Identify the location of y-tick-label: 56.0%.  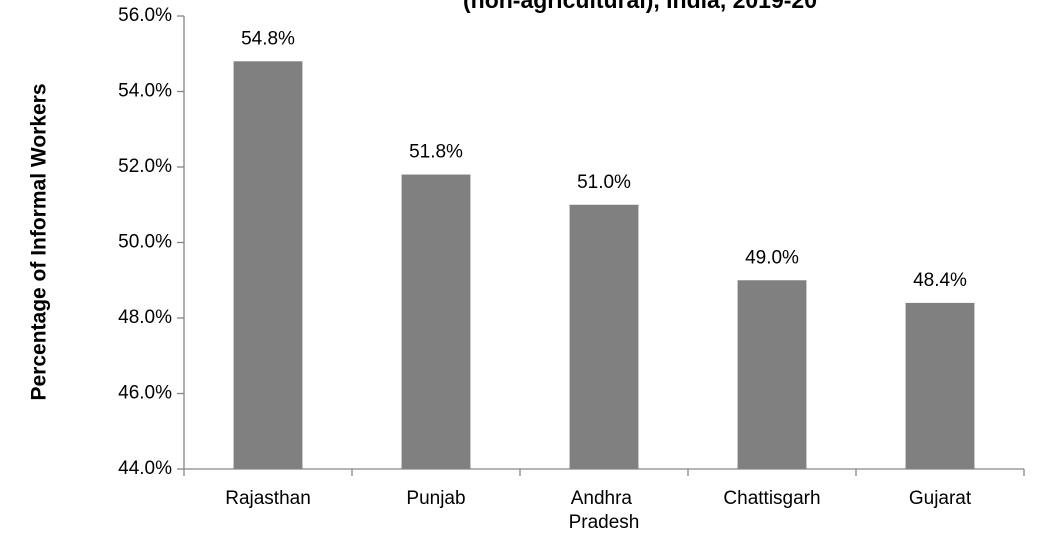
(145, 15).